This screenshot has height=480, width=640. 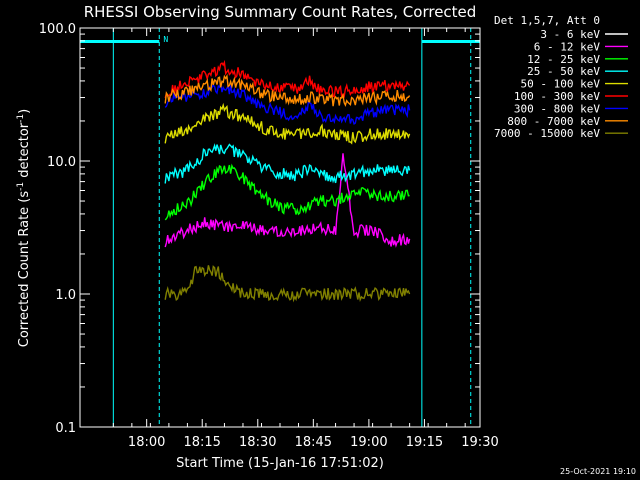 I want to click on y-tick-label-0: 0.1, so click(x=65, y=428).